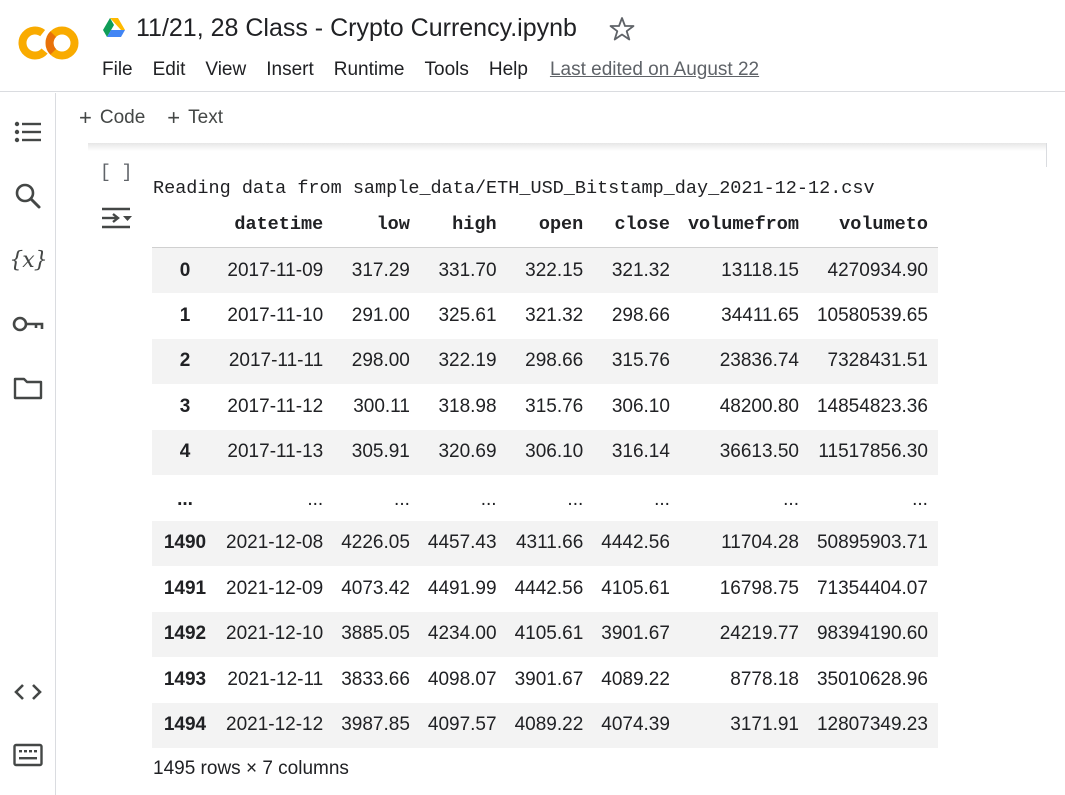 Image resolution: width=1065 pixels, height=795 pixels. What do you see at coordinates (275, 634) in the screenshot?
I see `table-cell: 2021-12-10` at bounding box center [275, 634].